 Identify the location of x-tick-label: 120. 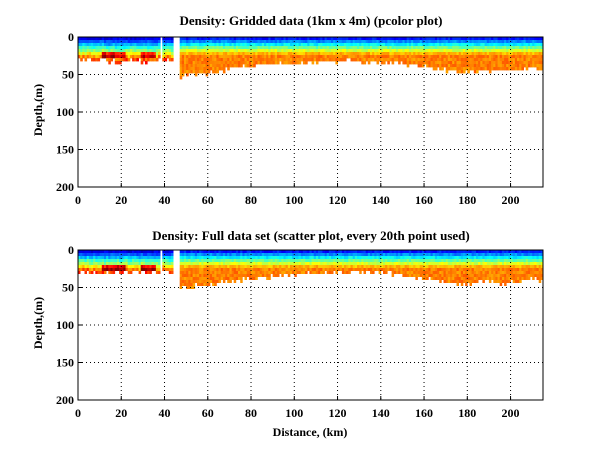
(338, 200).